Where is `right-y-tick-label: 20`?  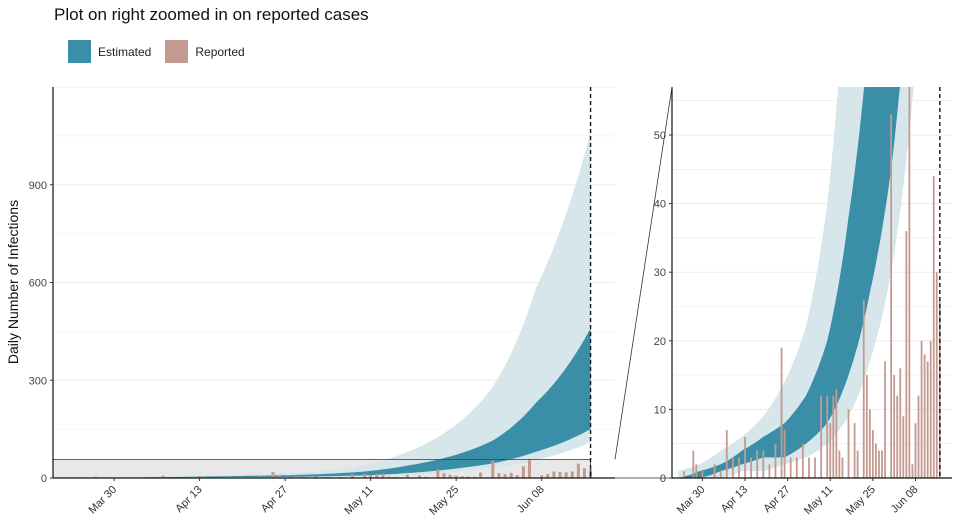 right-y-tick-label: 20 is located at coordinates (660, 342).